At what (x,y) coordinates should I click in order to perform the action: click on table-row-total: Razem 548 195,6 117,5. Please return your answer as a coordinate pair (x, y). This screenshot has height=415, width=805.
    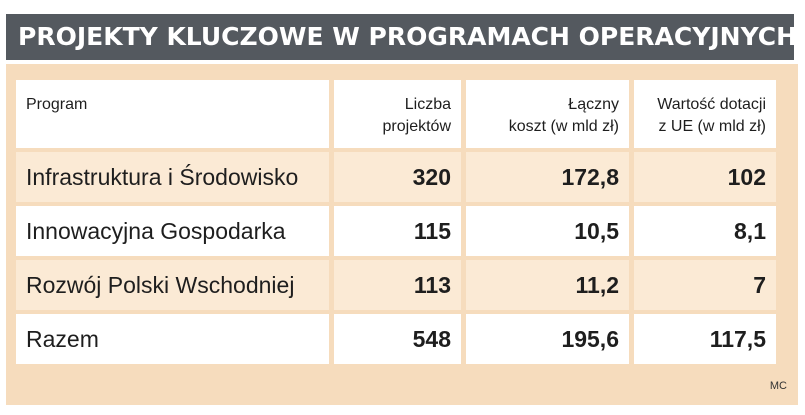
    Looking at the image, I should click on (396, 341).